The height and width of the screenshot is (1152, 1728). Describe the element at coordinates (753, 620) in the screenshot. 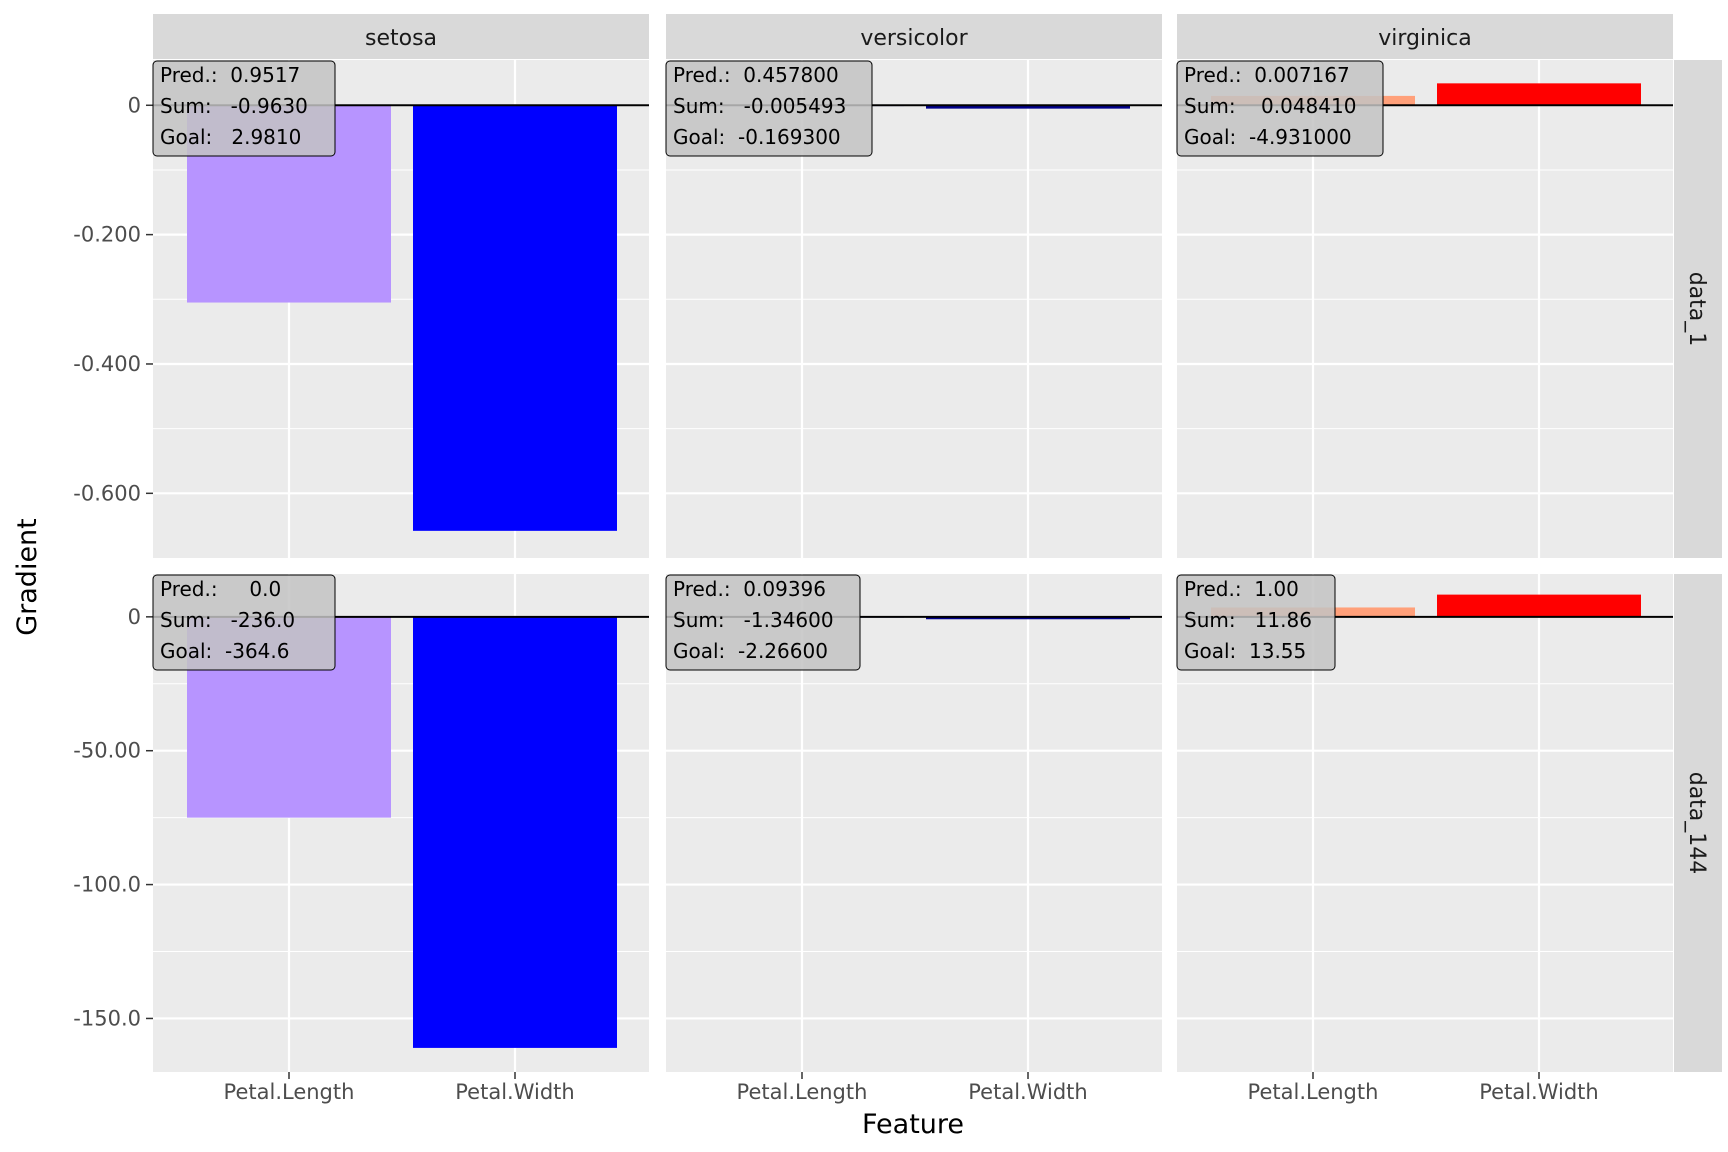

I see `annotation-line: Sum: -1.34600` at that location.